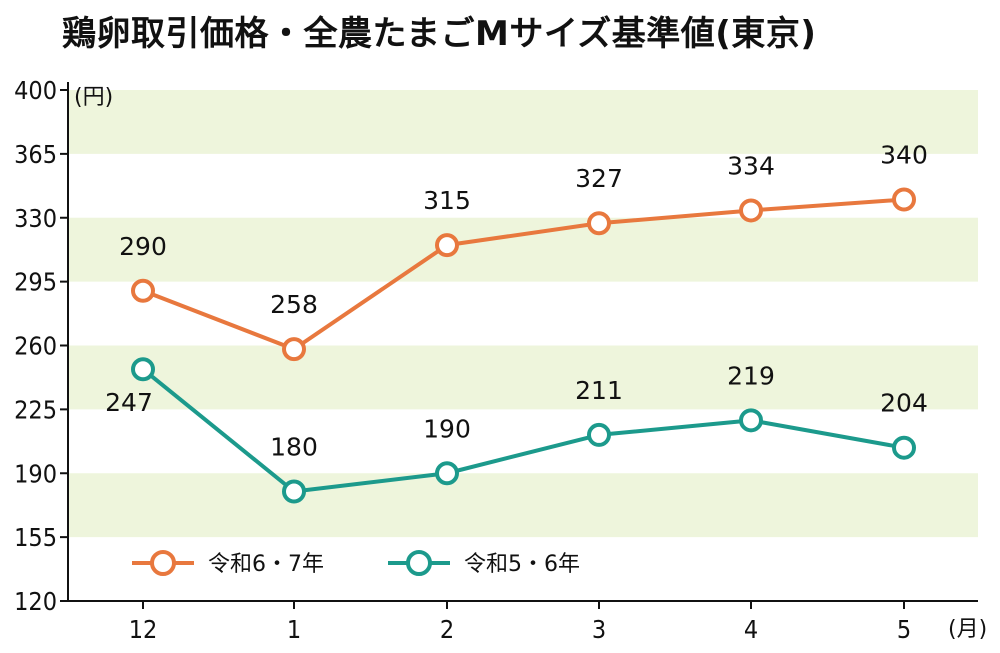 This screenshot has height=653, width=1000. I want to click on x-tick-label: 2, so click(447, 629).